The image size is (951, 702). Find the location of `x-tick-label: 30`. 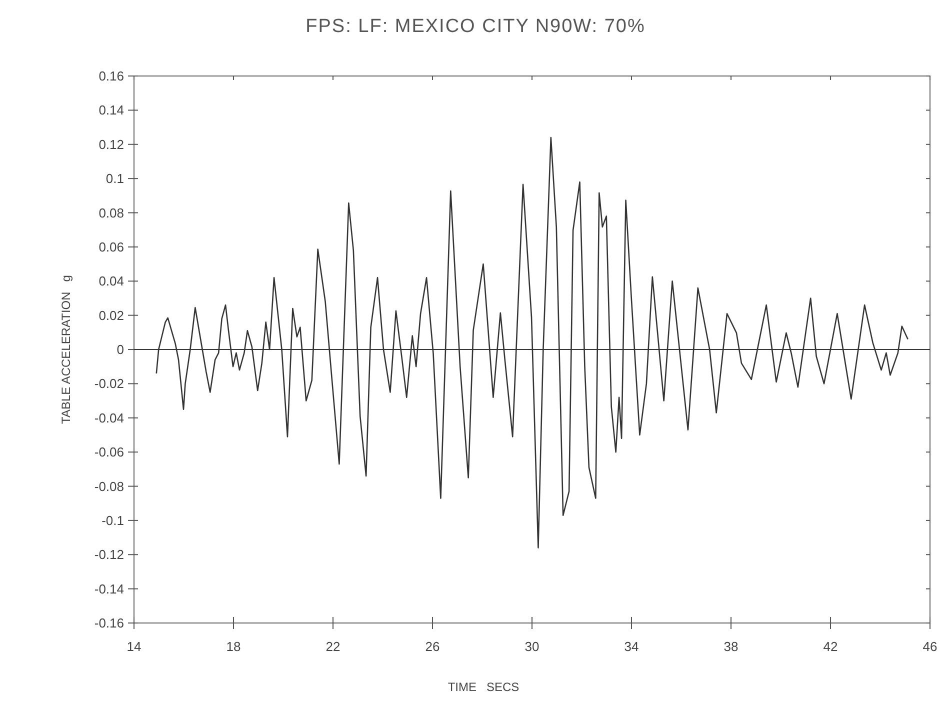

x-tick-label: 30 is located at coordinates (532, 646).